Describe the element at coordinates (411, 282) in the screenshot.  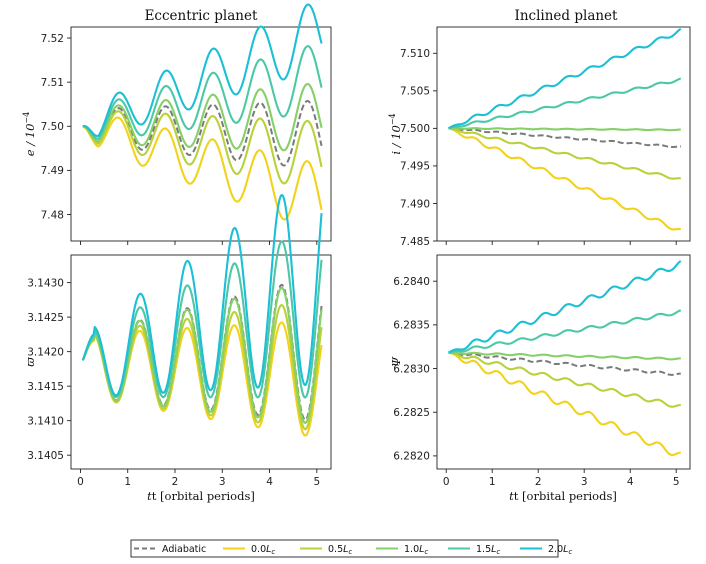
I see `y-tick-label: 6.2840` at that location.